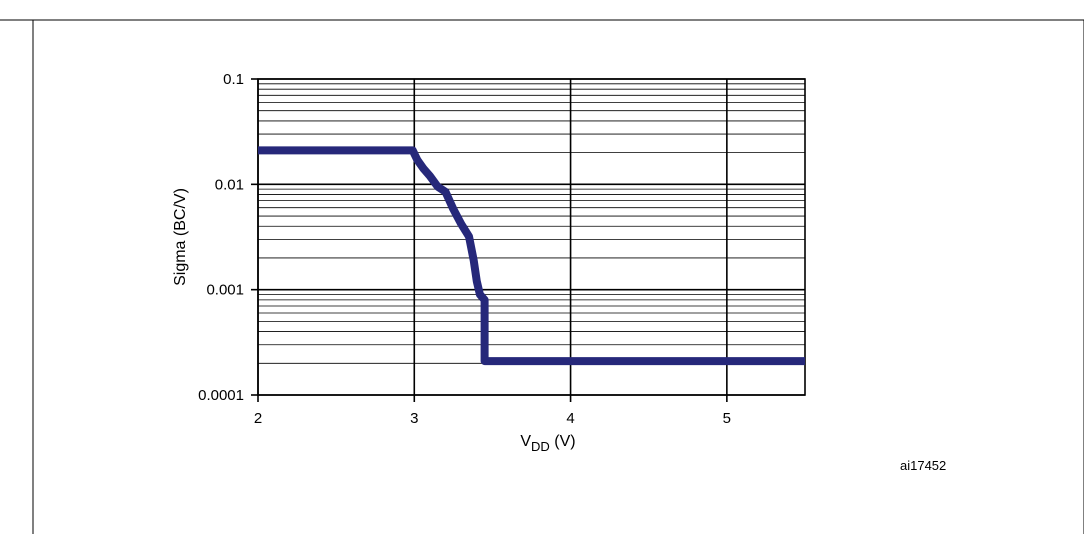 Image resolution: width=1084 pixels, height=534 pixels. What do you see at coordinates (225, 290) in the screenshot?
I see `y-tick-label: 0.001` at bounding box center [225, 290].